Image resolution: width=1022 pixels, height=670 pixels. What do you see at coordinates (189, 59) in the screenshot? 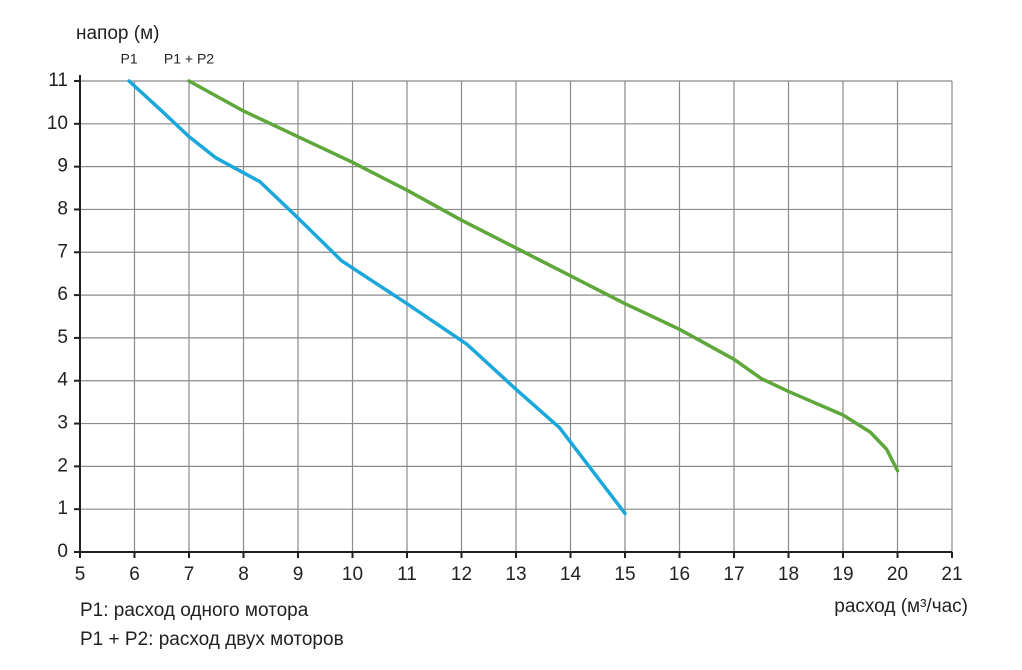
I see `legend-label: P1 + P2` at bounding box center [189, 59].